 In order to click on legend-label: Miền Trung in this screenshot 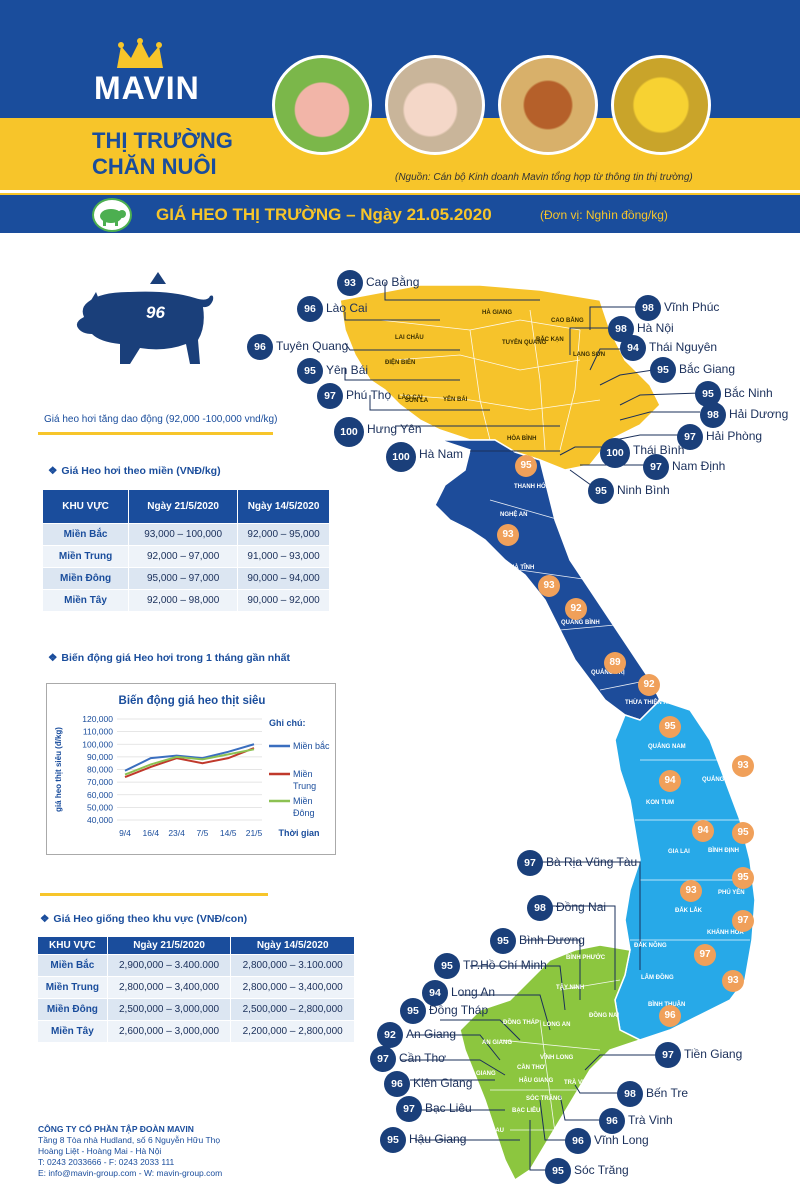, I will do `click(304, 780)`.